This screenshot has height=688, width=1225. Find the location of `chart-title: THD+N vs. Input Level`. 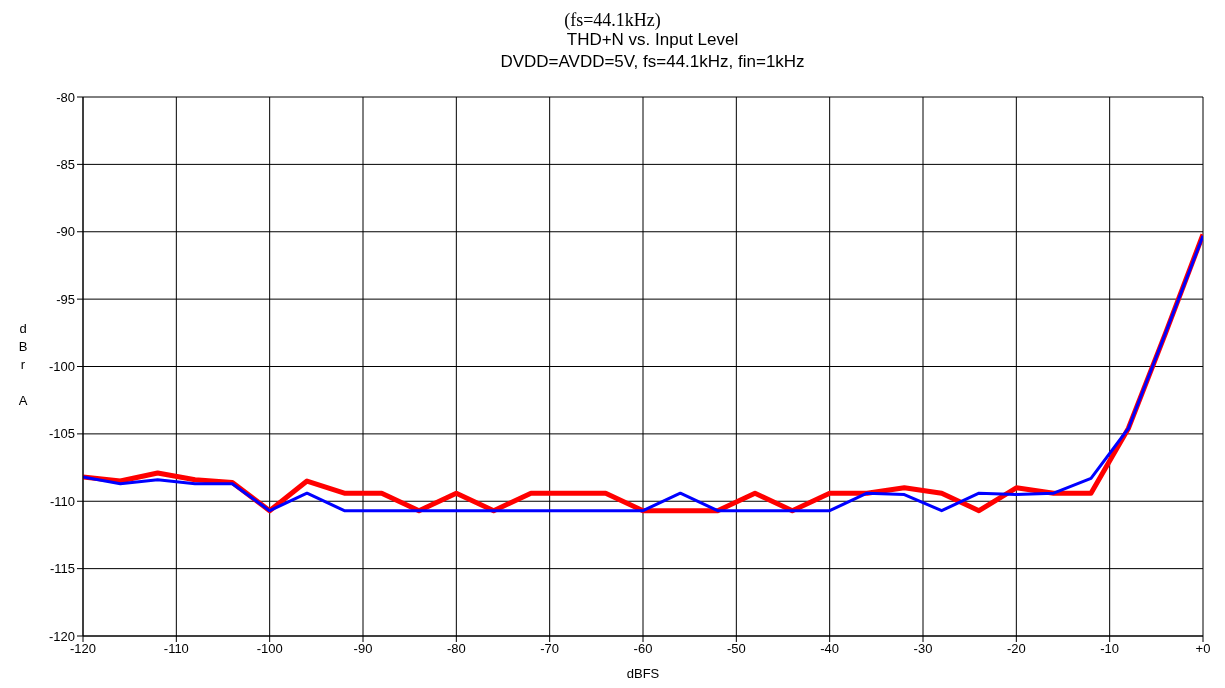

chart-title: THD+N vs. Input Level is located at coordinates (652, 40).